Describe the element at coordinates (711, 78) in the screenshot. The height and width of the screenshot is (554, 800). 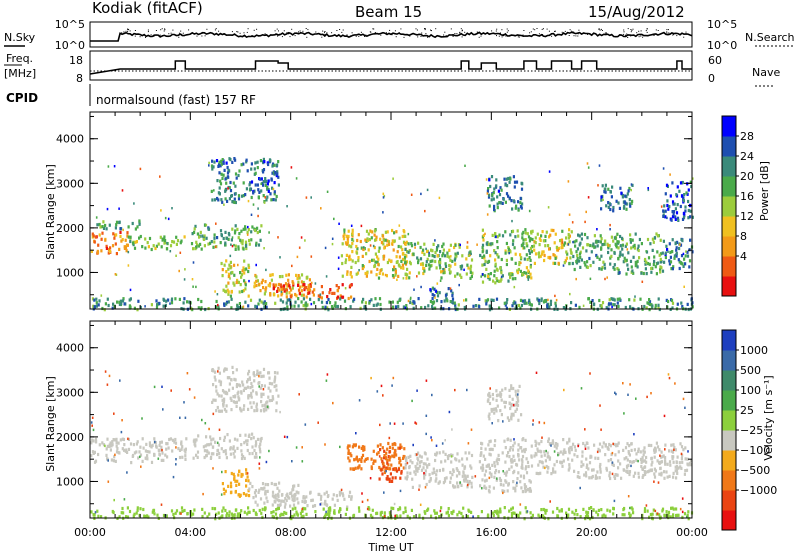
I see `nave-tick-bottom: 0` at that location.